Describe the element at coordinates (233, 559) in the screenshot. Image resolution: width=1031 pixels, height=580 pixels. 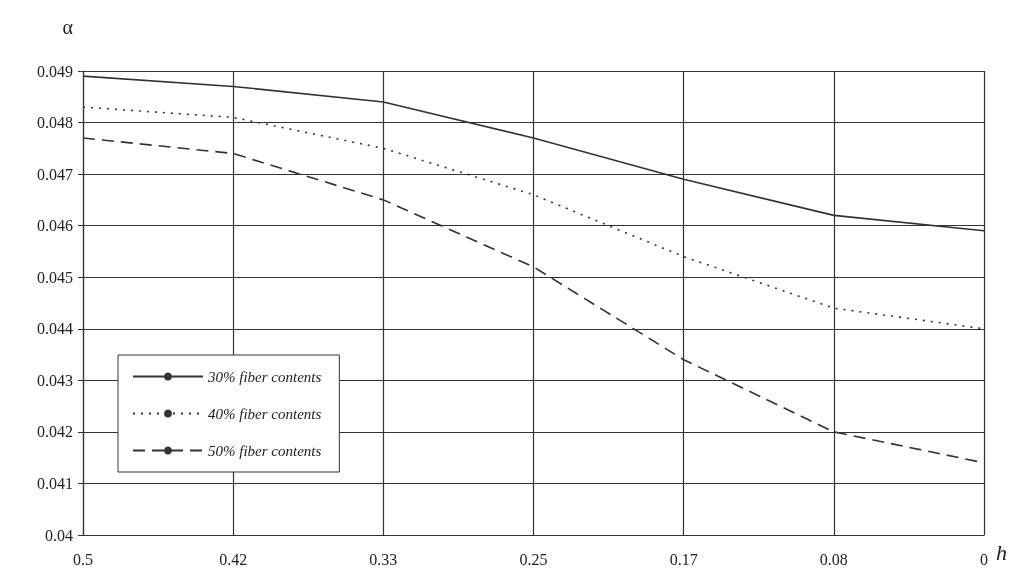
I see `x-tick-label: 0.42` at that location.